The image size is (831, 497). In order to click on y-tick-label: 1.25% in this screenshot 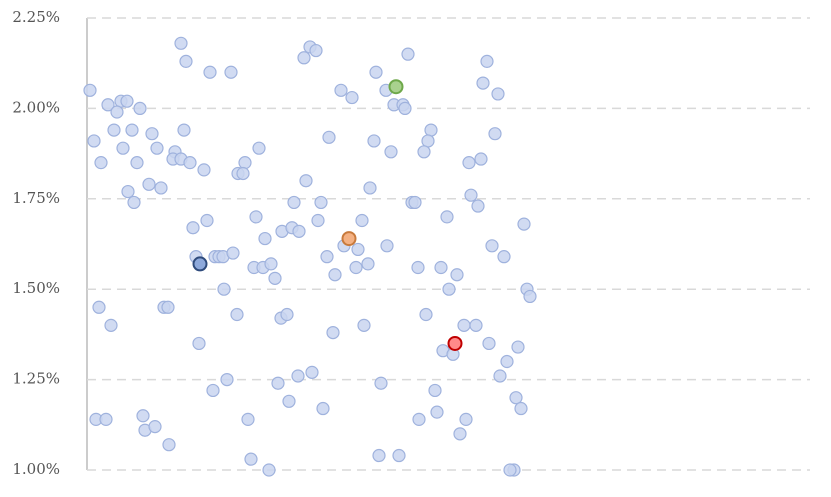, I will do `click(36, 379)`.